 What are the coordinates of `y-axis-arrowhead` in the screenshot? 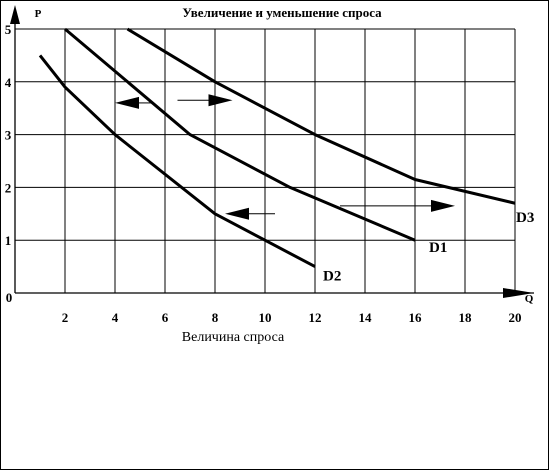 It's located at (15, 14).